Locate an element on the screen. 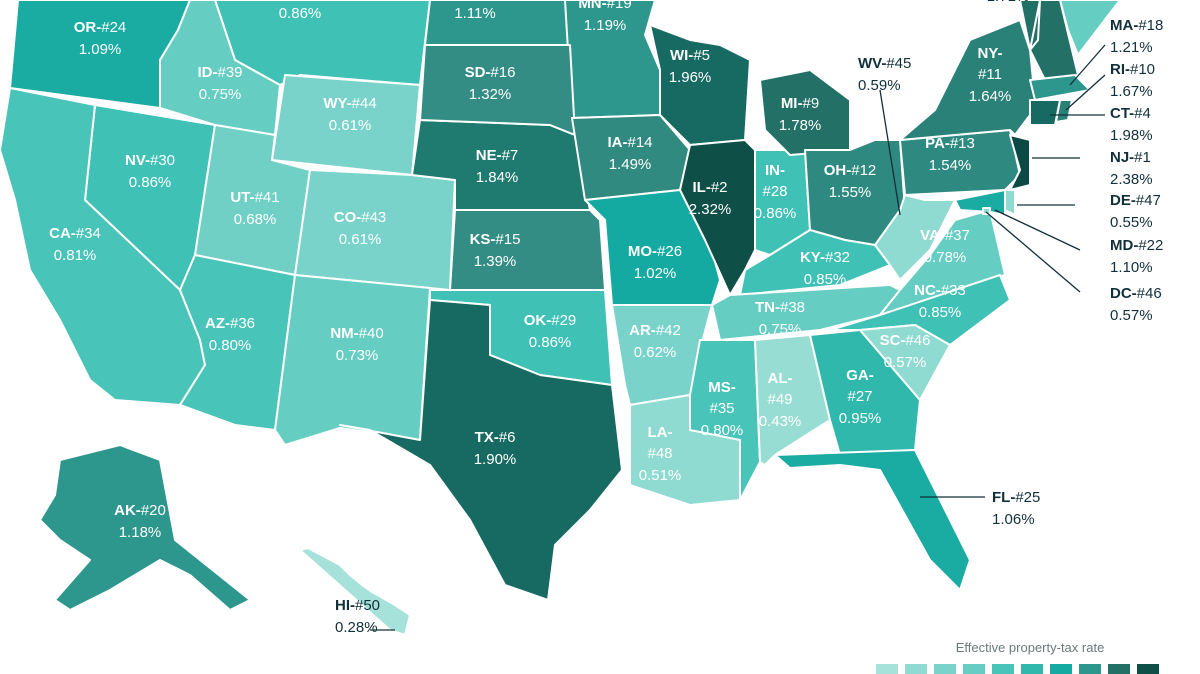 Image resolution: width=1200 pixels, height=674 pixels. state-code: KY- is located at coordinates (812, 257).